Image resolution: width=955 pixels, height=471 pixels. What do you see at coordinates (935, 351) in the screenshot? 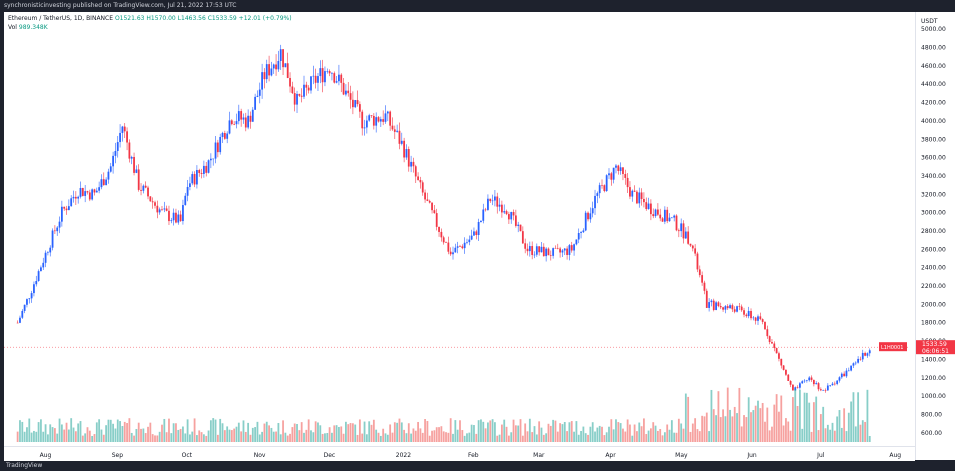
I see `countdown-value: 06:06:51` at bounding box center [935, 351].